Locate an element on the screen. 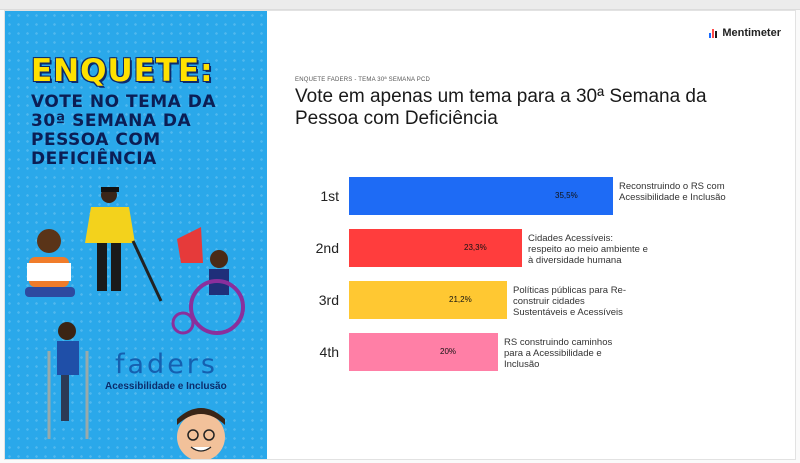 The width and height of the screenshot is (800, 463). brand-name: Mentimeter is located at coordinates (751, 33).